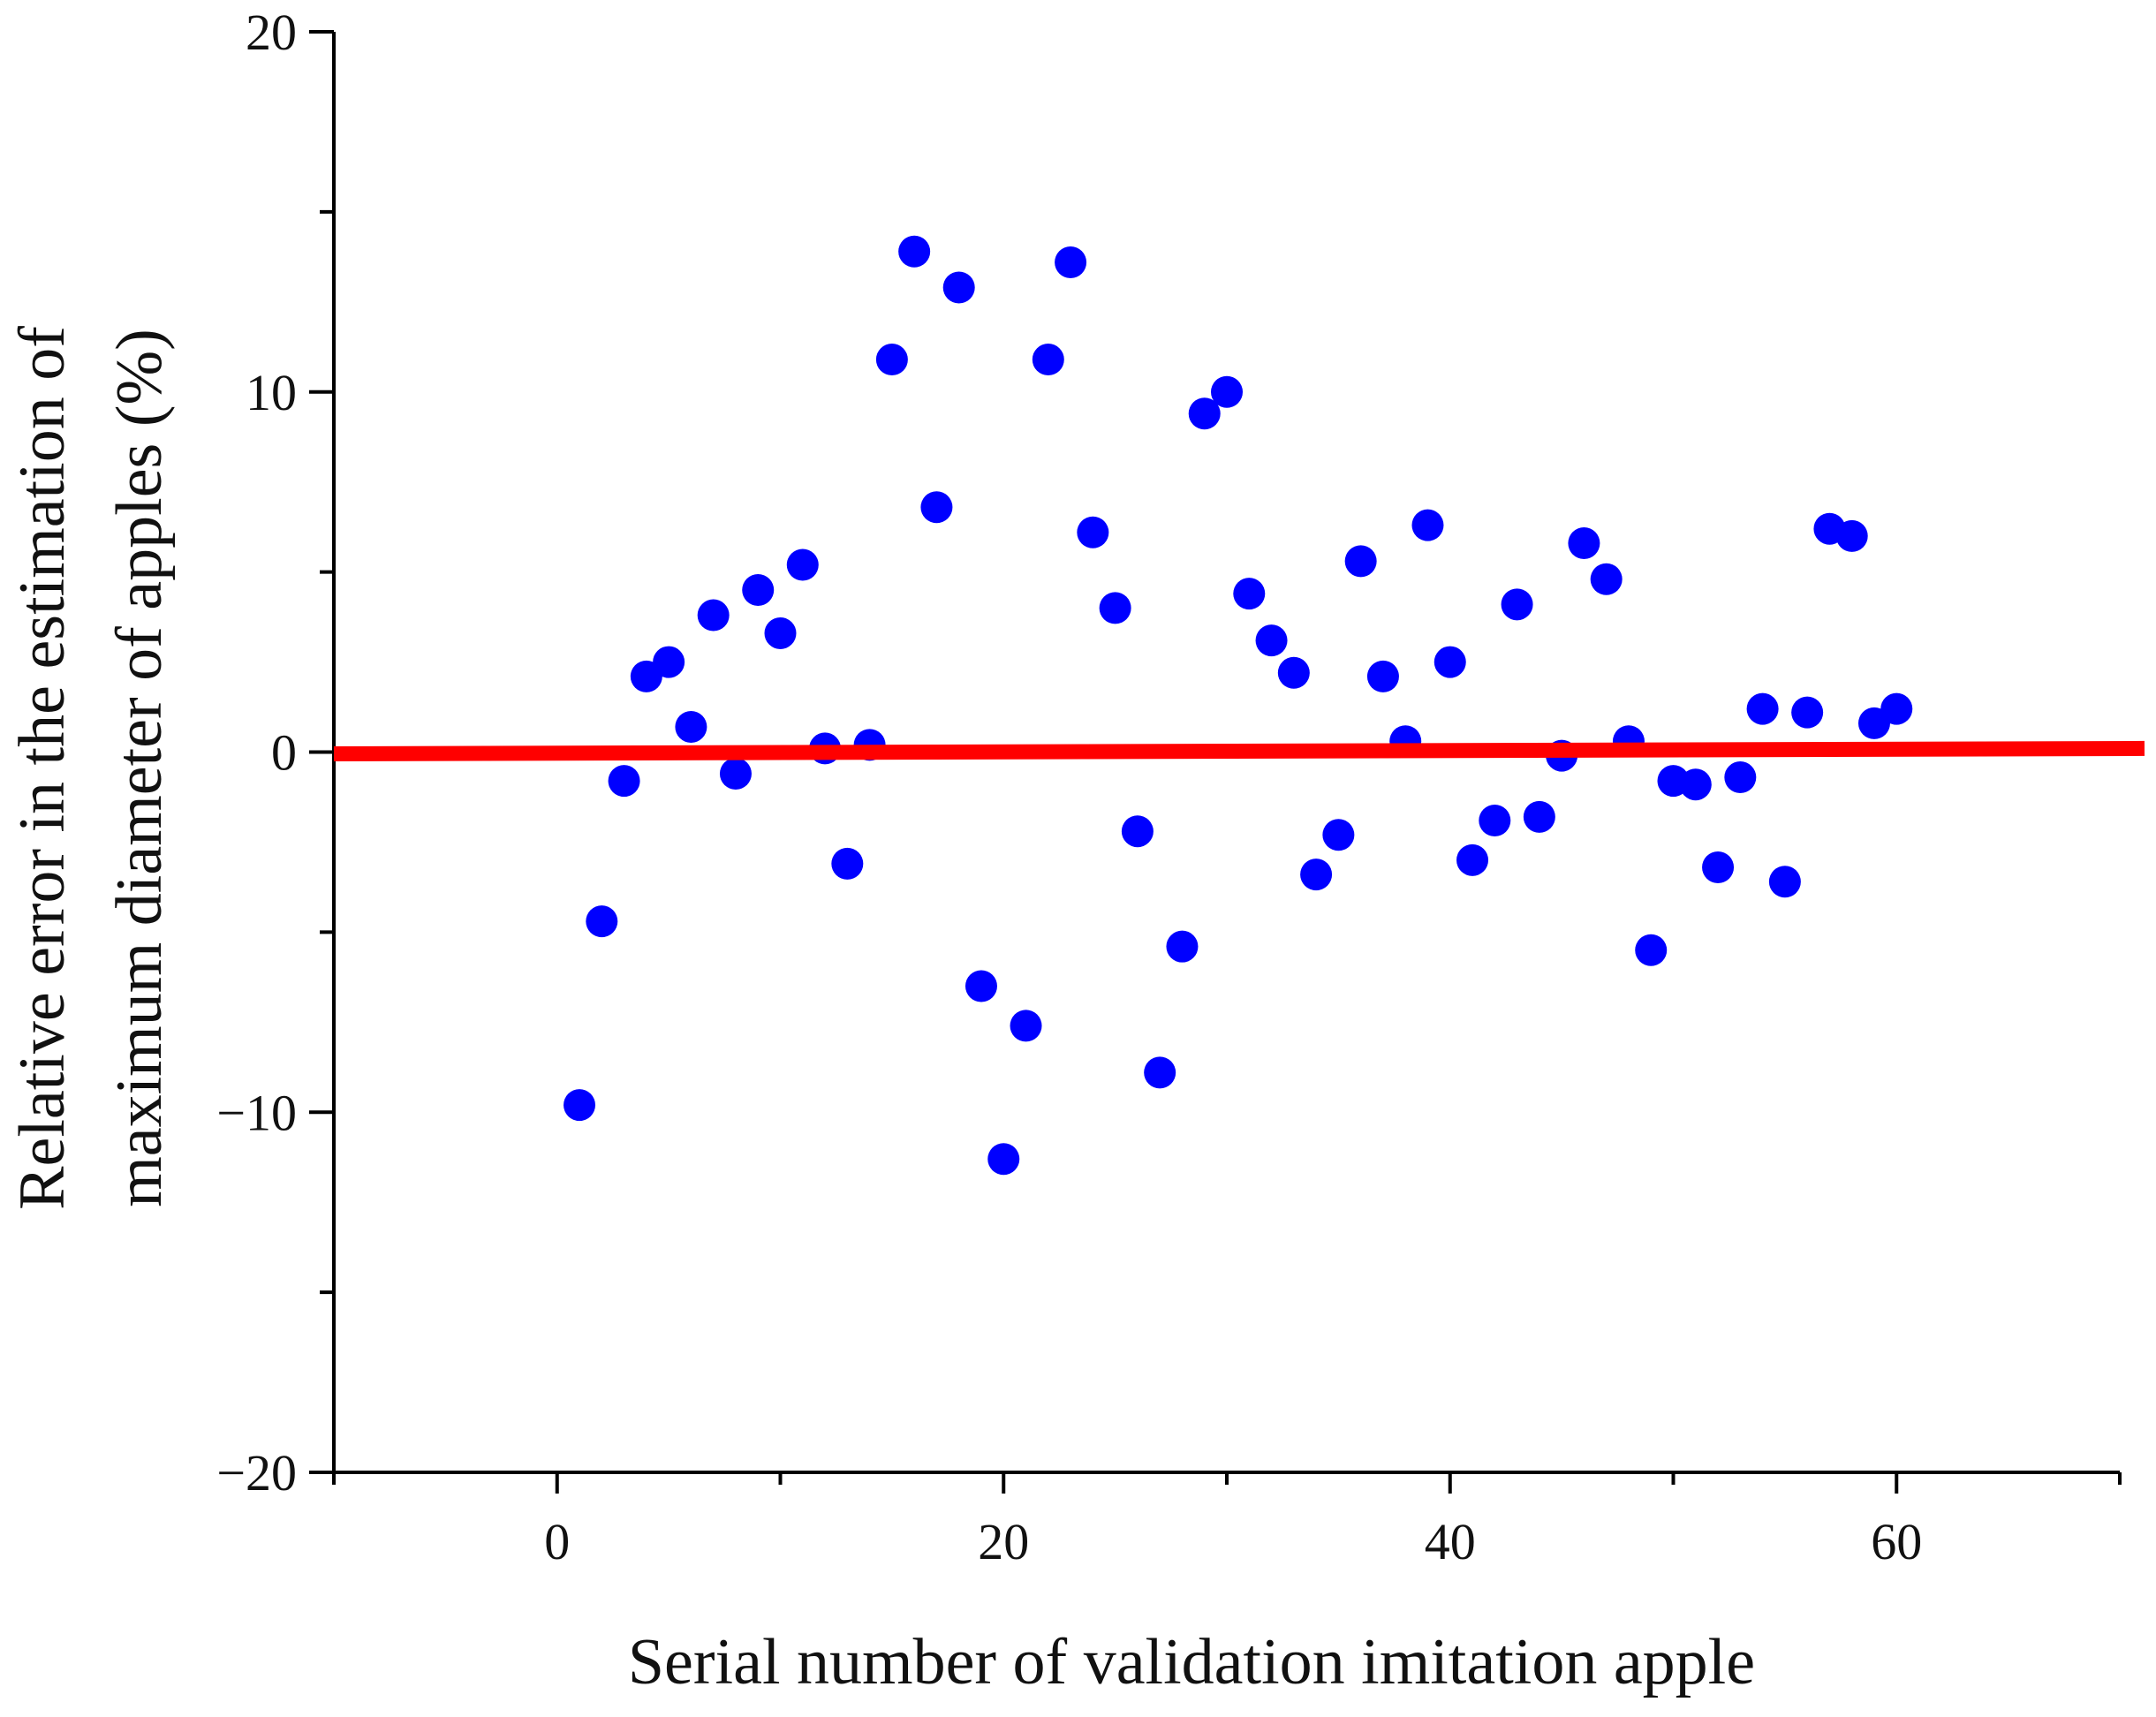 The width and height of the screenshot is (2156, 1717). Describe the element at coordinates (256, 1112) in the screenshot. I see `y-tick-label: −10` at that location.